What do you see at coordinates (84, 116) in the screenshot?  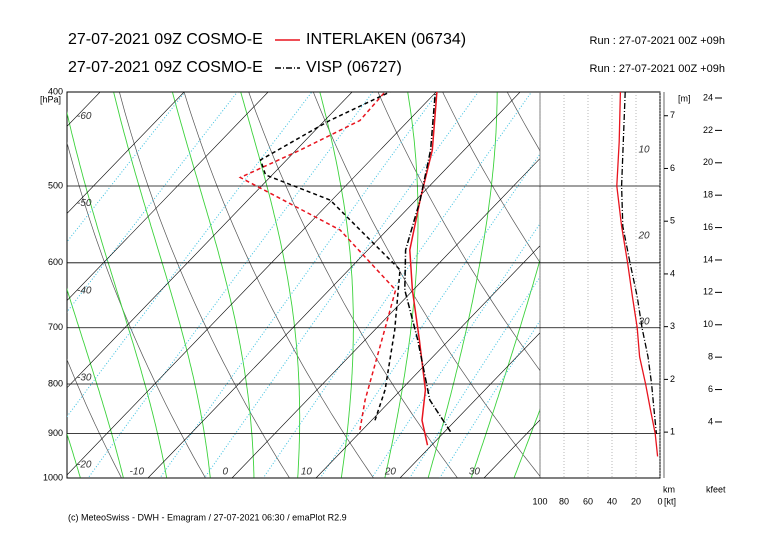 I see `isotherm-label: -60` at bounding box center [84, 116].